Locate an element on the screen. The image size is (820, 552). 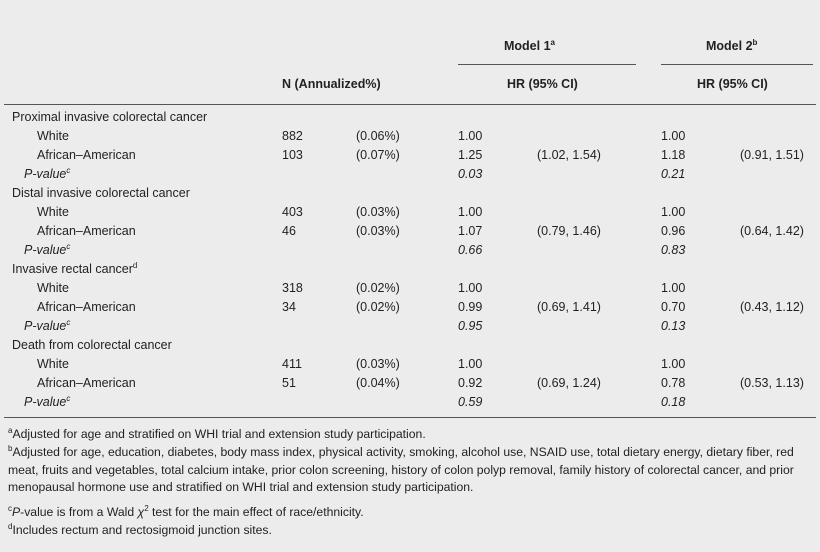
p-value-model1: 0.03 is located at coordinates (470, 174).